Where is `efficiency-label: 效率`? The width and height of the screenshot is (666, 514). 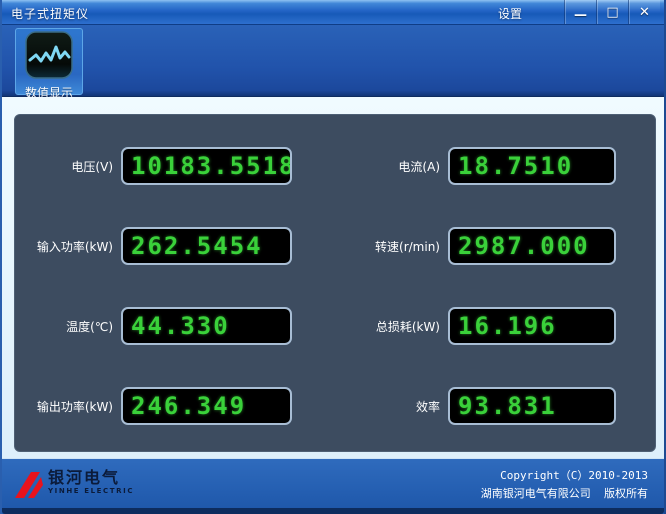
efficiency-label: 效率 is located at coordinates (427, 406).